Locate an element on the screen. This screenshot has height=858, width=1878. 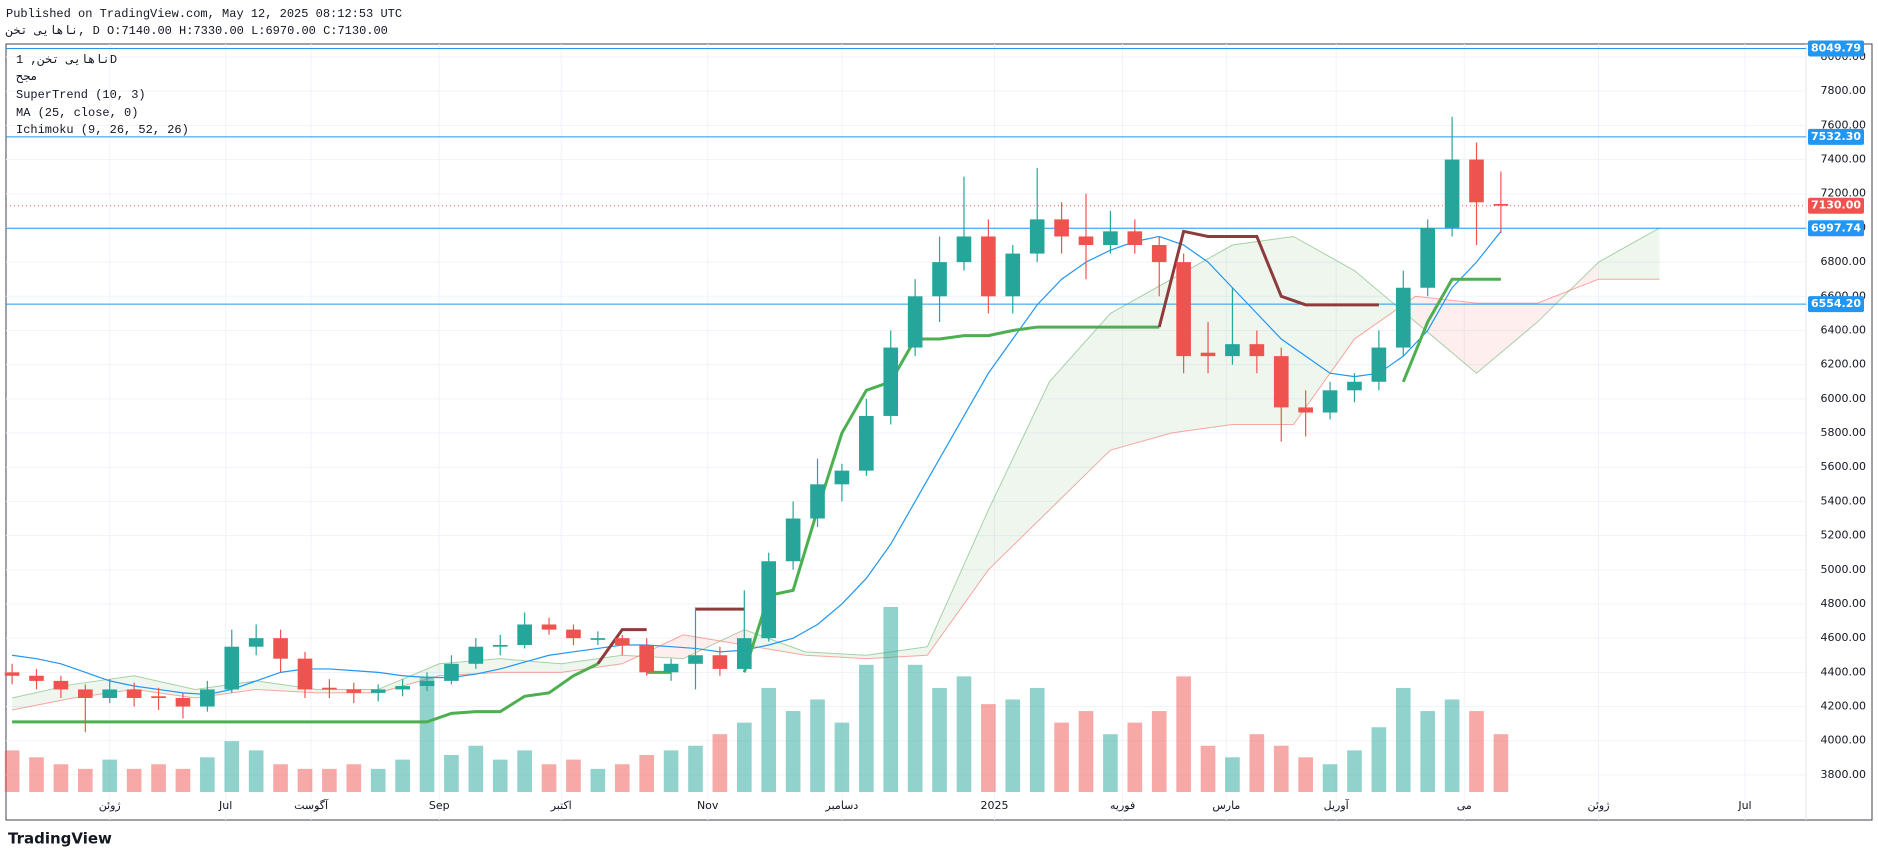
price-label: 7532.30 is located at coordinates (1836, 136).